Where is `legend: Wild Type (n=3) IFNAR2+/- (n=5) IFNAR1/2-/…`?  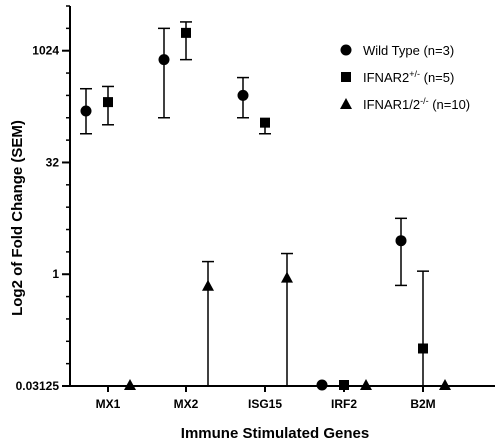 legend: Wild Type (n=3) IFNAR2+/- (n=5) IFNAR1/2-/… is located at coordinates (405, 77).